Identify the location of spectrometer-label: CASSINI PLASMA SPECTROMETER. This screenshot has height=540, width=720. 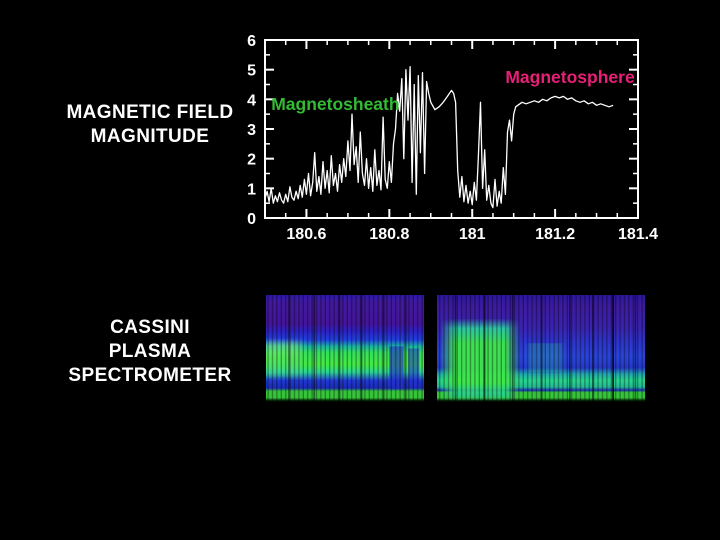
(150, 352).